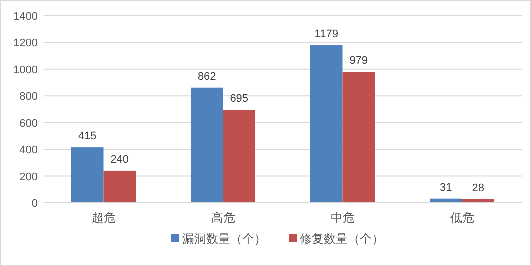  Describe the element at coordinates (446, 188) in the screenshot. I see `data-label: 31` at that location.